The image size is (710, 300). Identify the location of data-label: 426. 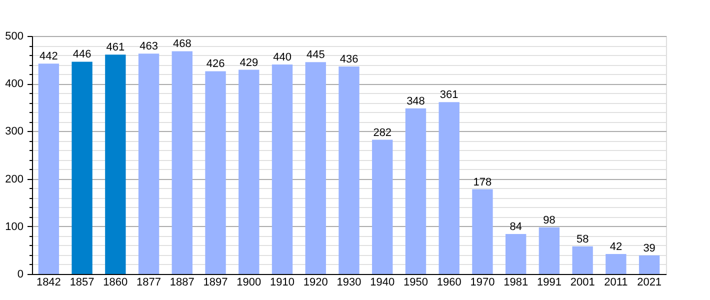
(215, 64).